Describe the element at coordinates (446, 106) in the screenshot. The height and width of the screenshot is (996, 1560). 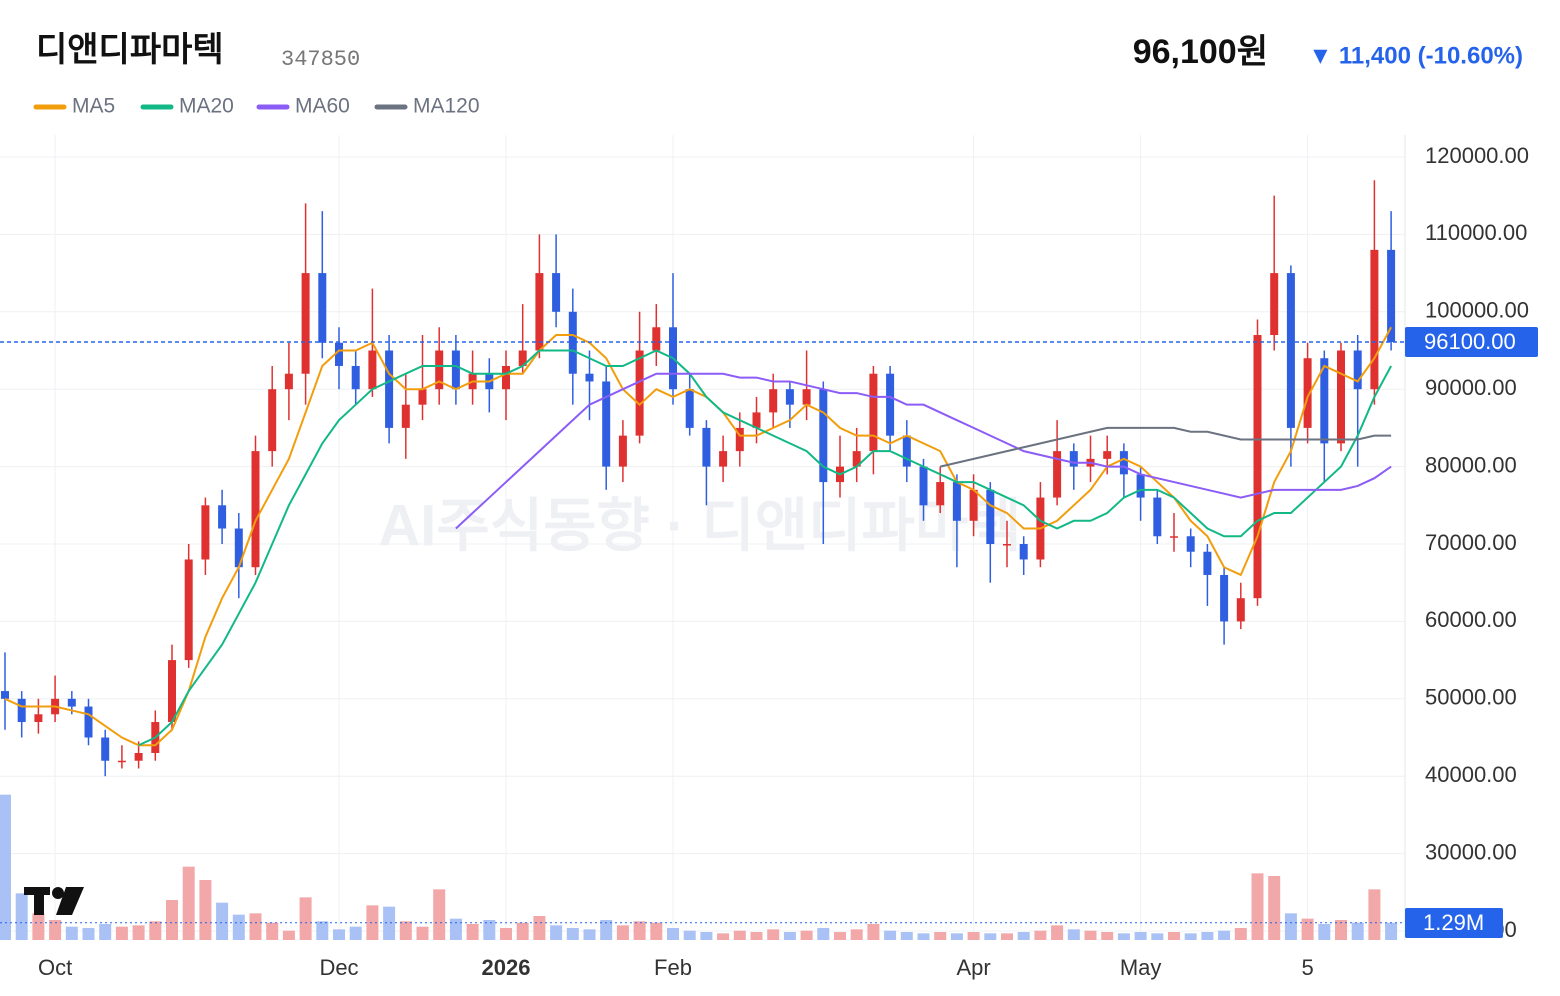
I see `legend-label: MA120` at that location.